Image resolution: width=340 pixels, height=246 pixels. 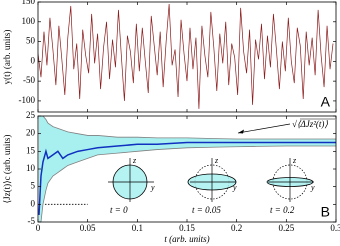 I want to click on inset-label: t = 0.05, so click(x=206, y=210).